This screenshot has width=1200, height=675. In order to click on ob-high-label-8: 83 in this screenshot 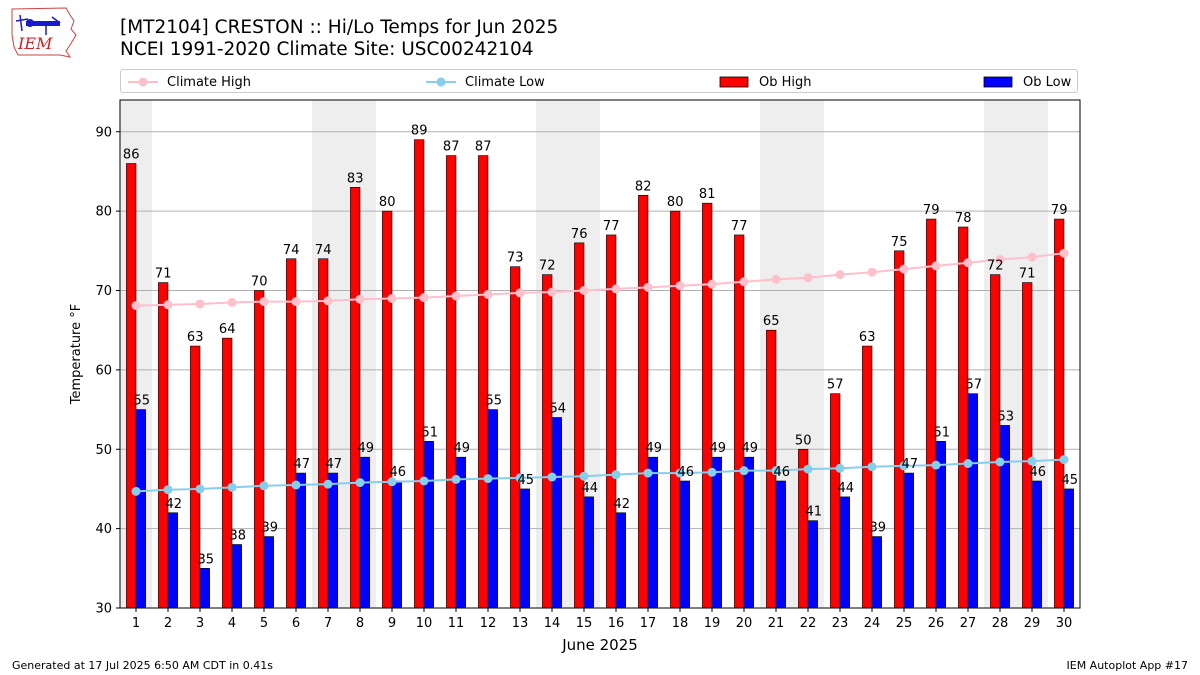, I will do `click(355, 178)`.